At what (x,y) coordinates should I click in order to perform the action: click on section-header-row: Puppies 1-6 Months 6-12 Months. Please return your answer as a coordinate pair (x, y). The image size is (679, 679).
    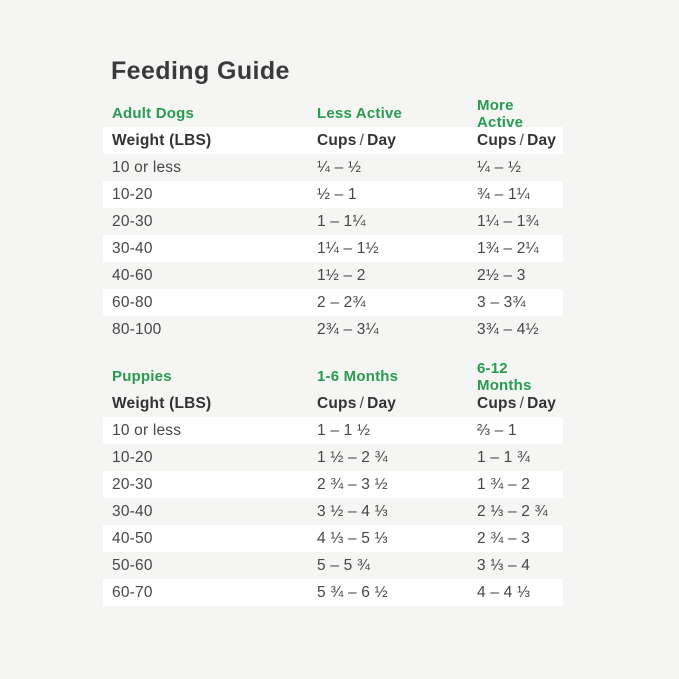
    Looking at the image, I should click on (333, 377).